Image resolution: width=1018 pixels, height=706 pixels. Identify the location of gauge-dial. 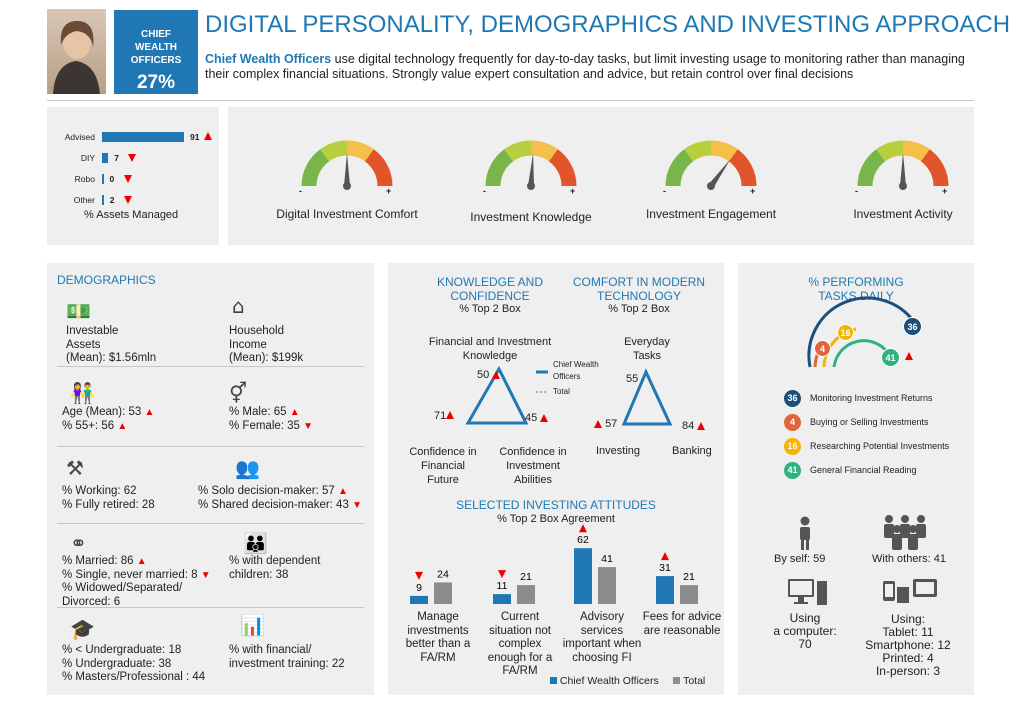
(903, 165).